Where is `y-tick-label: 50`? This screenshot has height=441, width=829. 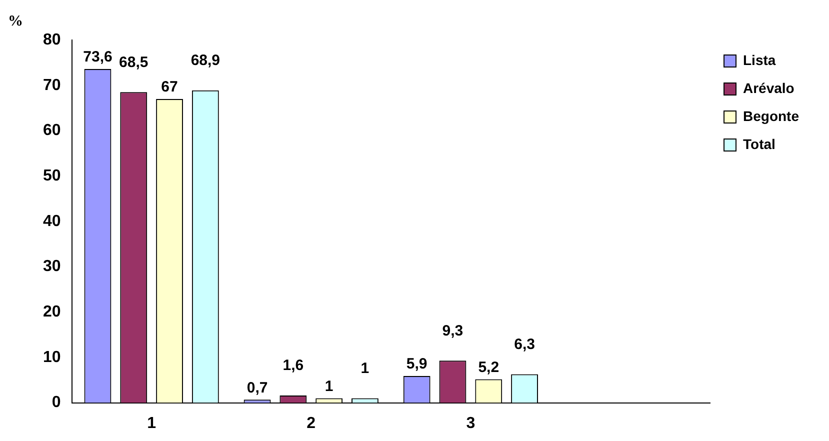 y-tick-label: 50 is located at coordinates (52, 175).